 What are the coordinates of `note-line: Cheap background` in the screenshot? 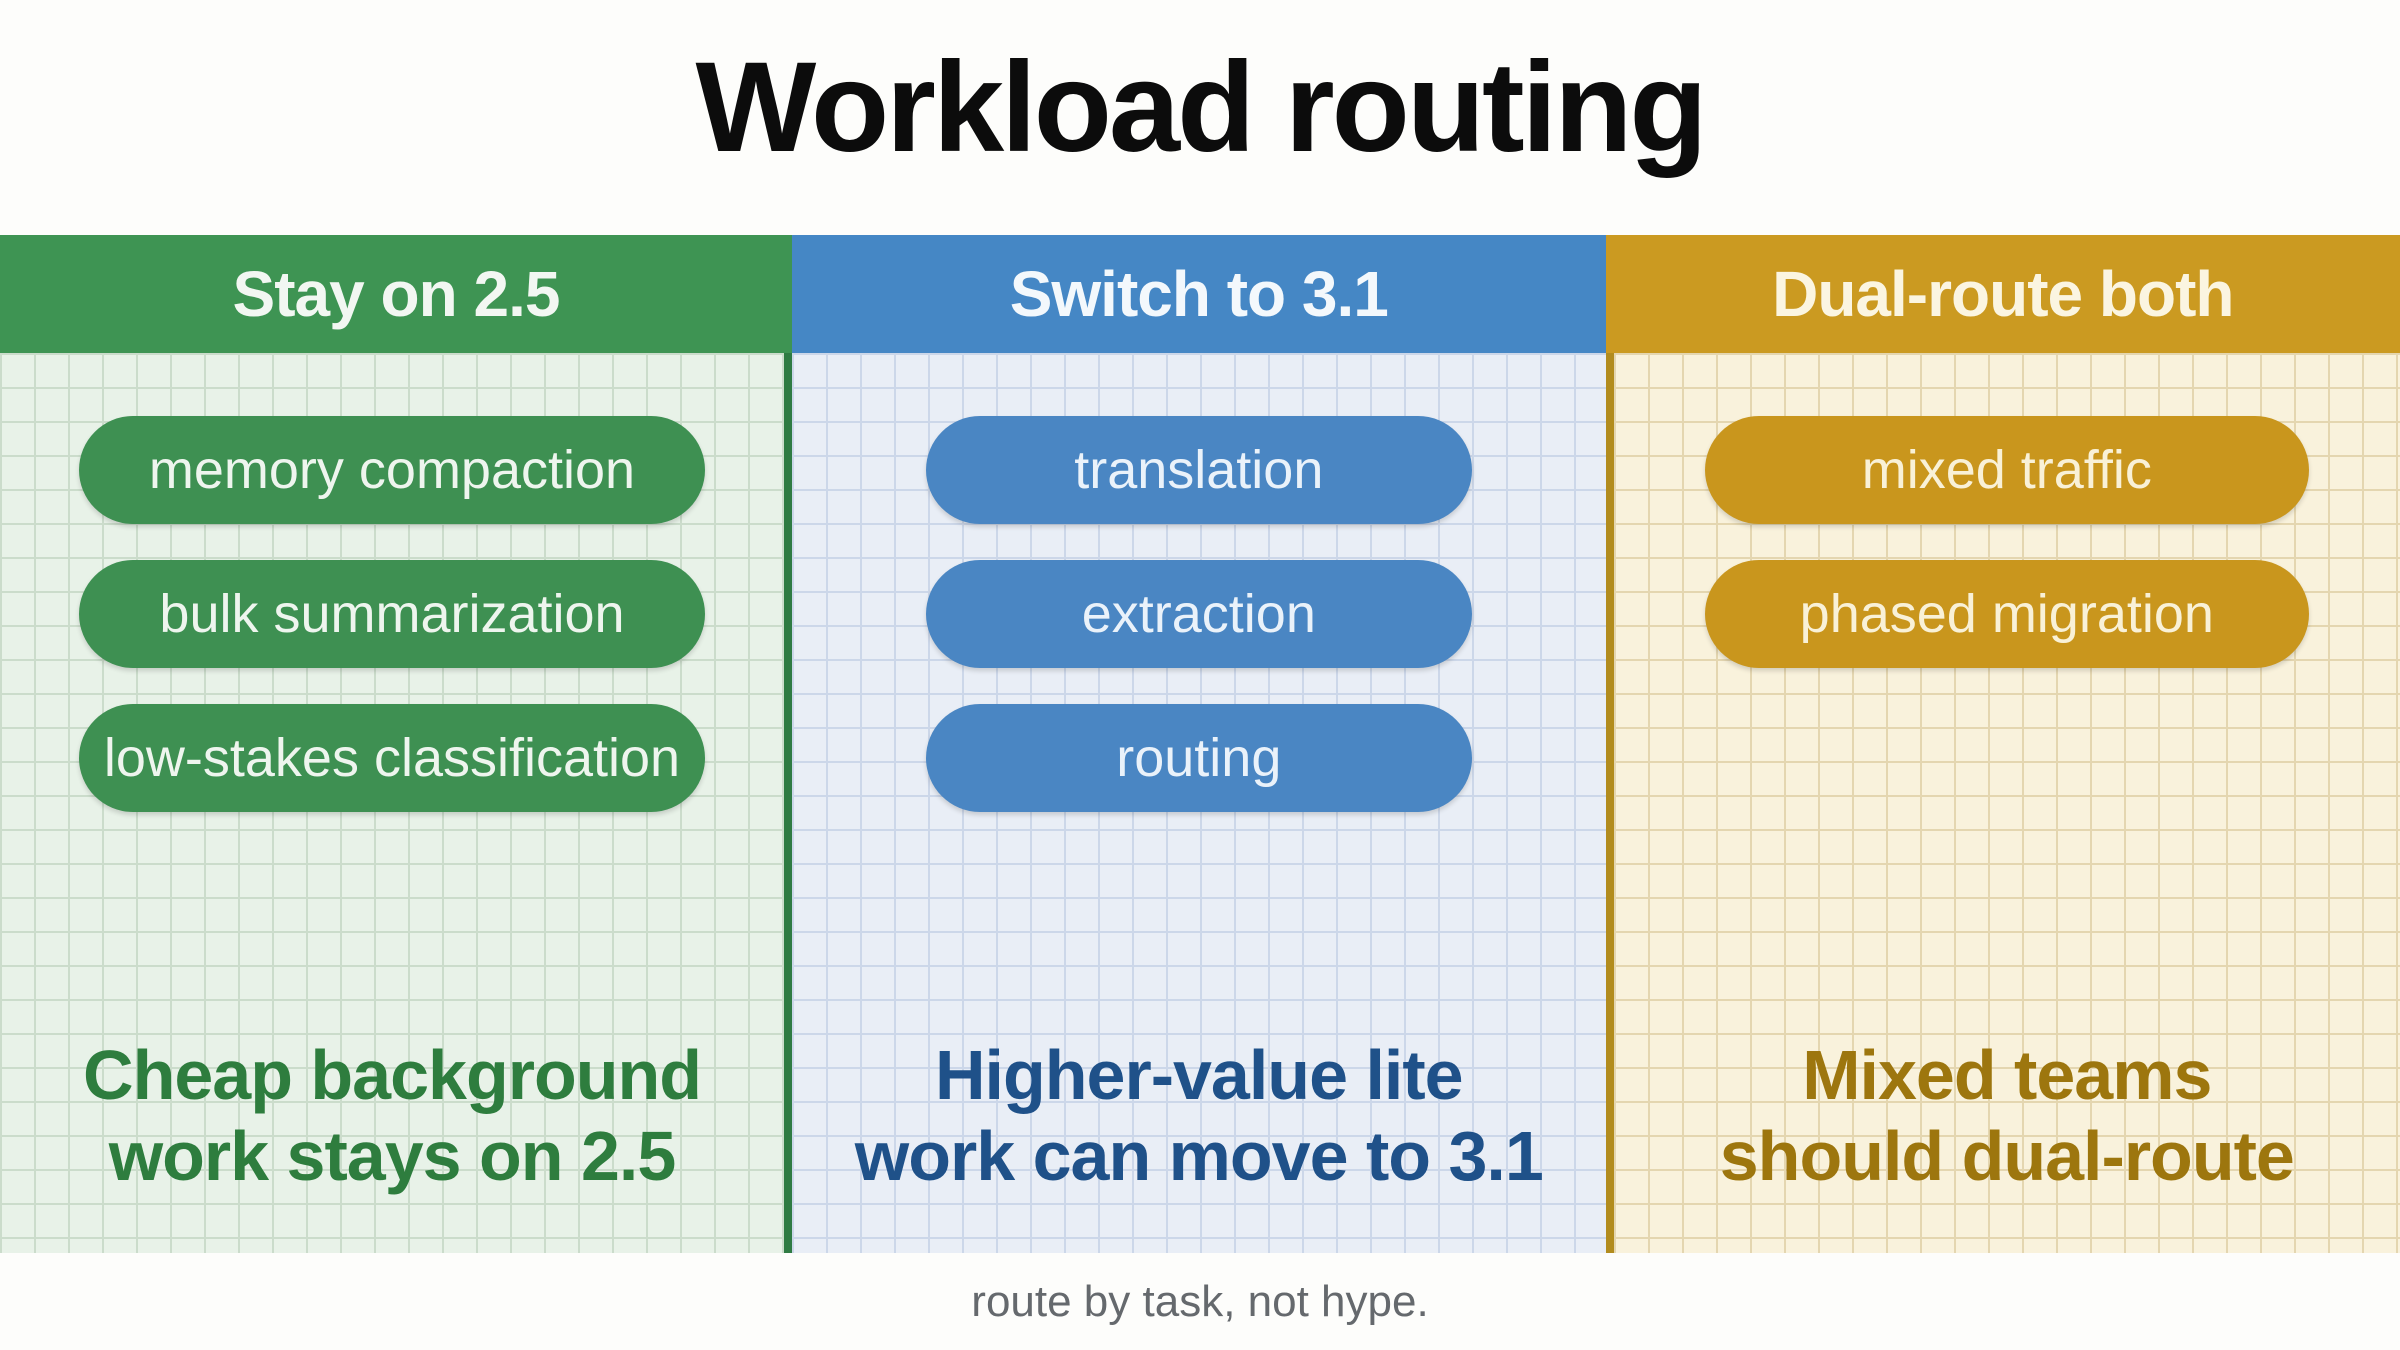 It's located at (392, 1074).